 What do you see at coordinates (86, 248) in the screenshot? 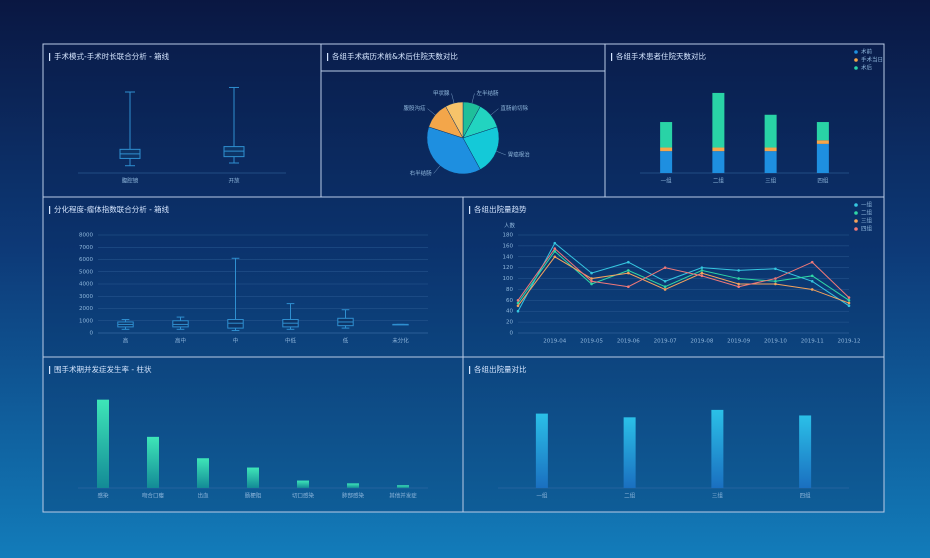
I see `y-tick-label: 7000` at bounding box center [86, 248].